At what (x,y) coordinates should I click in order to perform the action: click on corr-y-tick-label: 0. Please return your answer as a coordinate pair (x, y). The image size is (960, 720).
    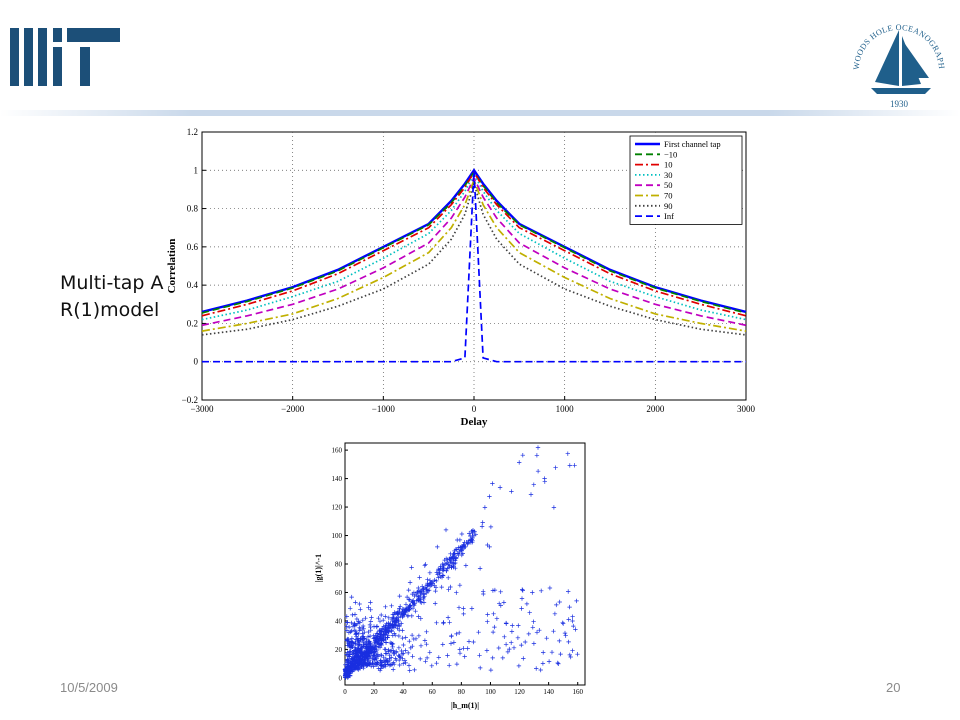
    Looking at the image, I should click on (196, 362).